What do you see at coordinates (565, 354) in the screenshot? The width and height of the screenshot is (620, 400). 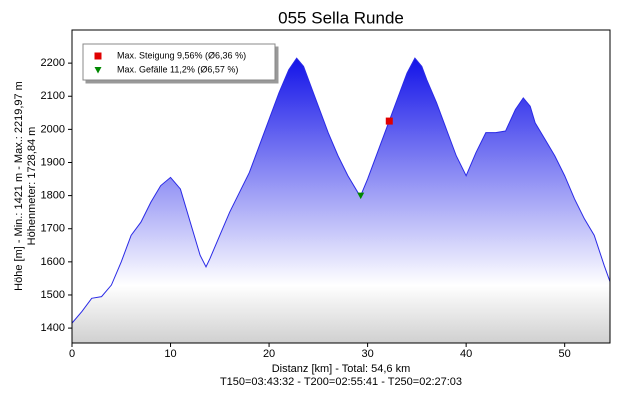 I see `x-tick-label: 50` at bounding box center [565, 354].